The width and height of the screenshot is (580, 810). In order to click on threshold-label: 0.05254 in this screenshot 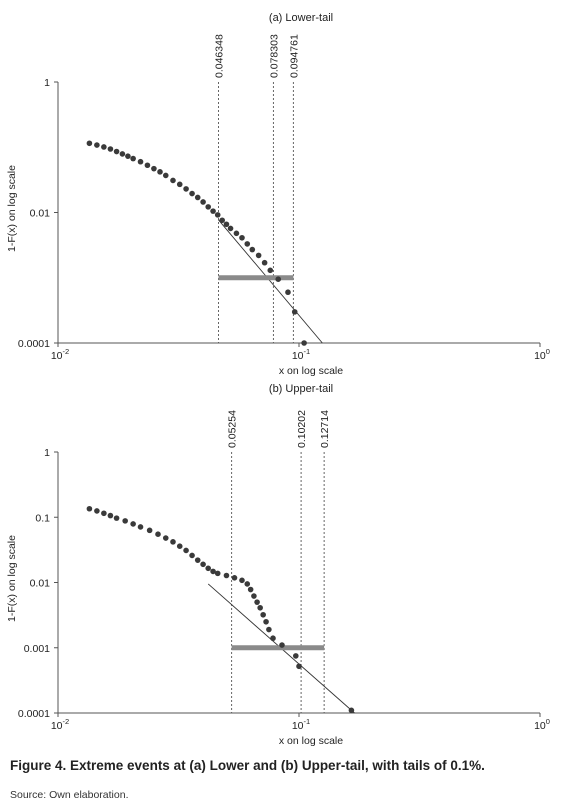, I will do `click(233, 429)`.